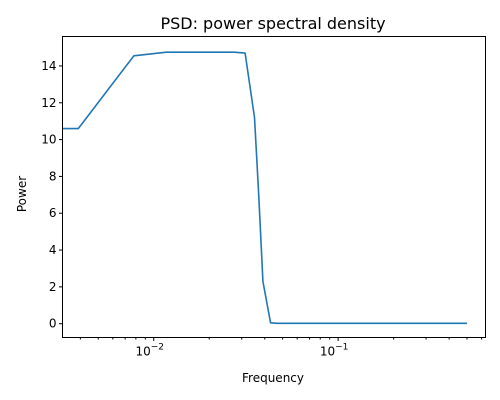 Image resolution: width=500 pixels, height=400 pixels. I want to click on y-tick-label: 4, so click(53, 250).